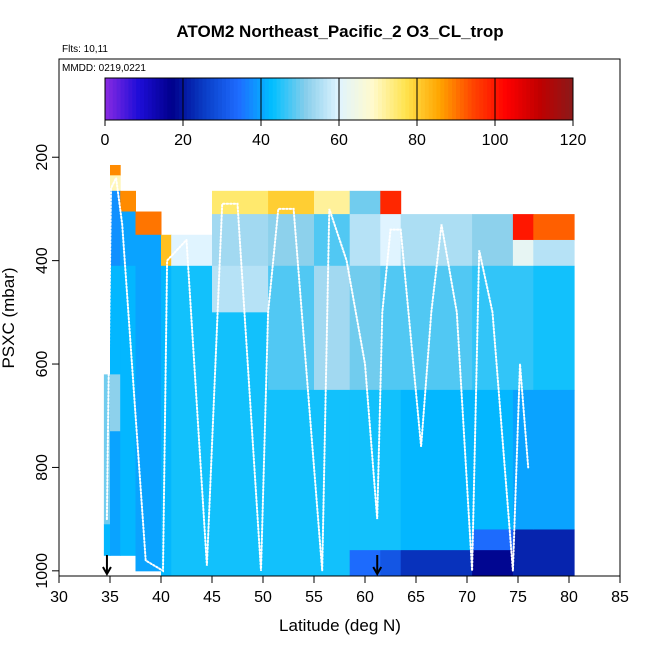 This screenshot has height=650, width=650. I want to click on colorbar: 0 20 40 60 80 100 120, so click(344, 113).